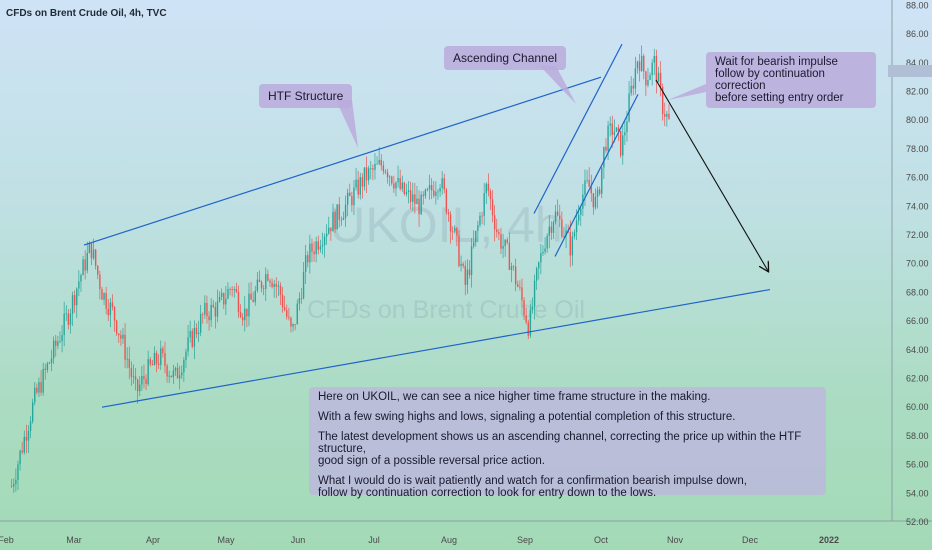 This screenshot has height=550, width=932. Describe the element at coordinates (917, 178) in the screenshot. I see `y-tick-label: 76.00` at that location.